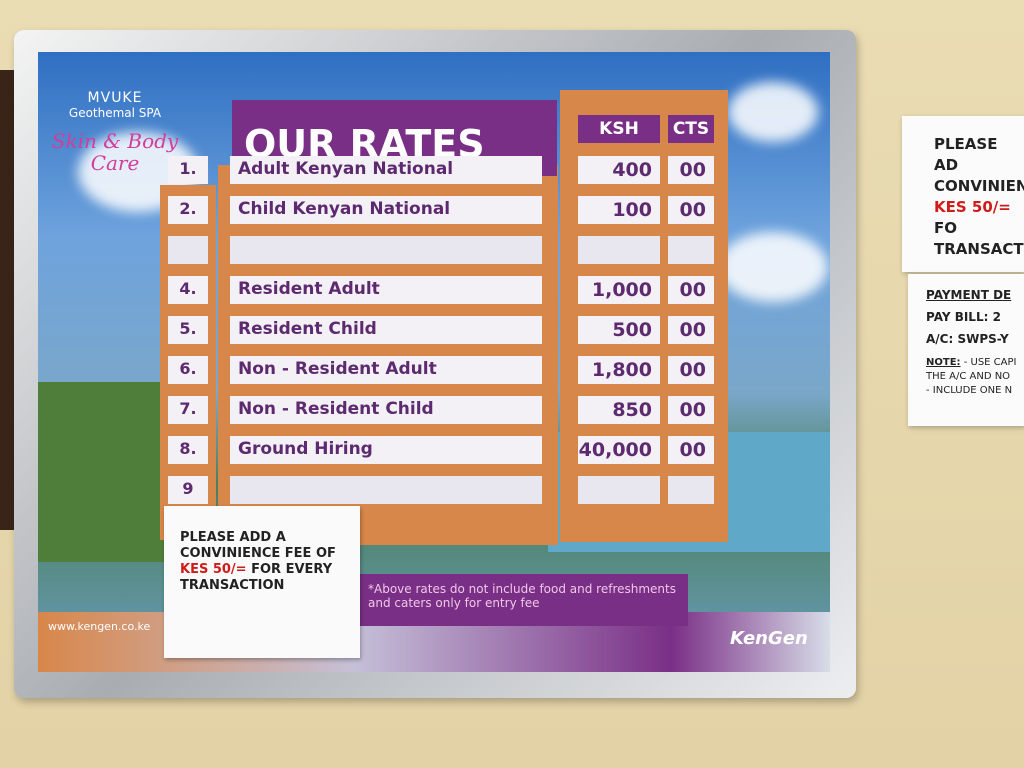 The height and width of the screenshot is (768, 1024). What do you see at coordinates (619, 450) in the screenshot?
I see `ksh-amount: 40,000` at bounding box center [619, 450].